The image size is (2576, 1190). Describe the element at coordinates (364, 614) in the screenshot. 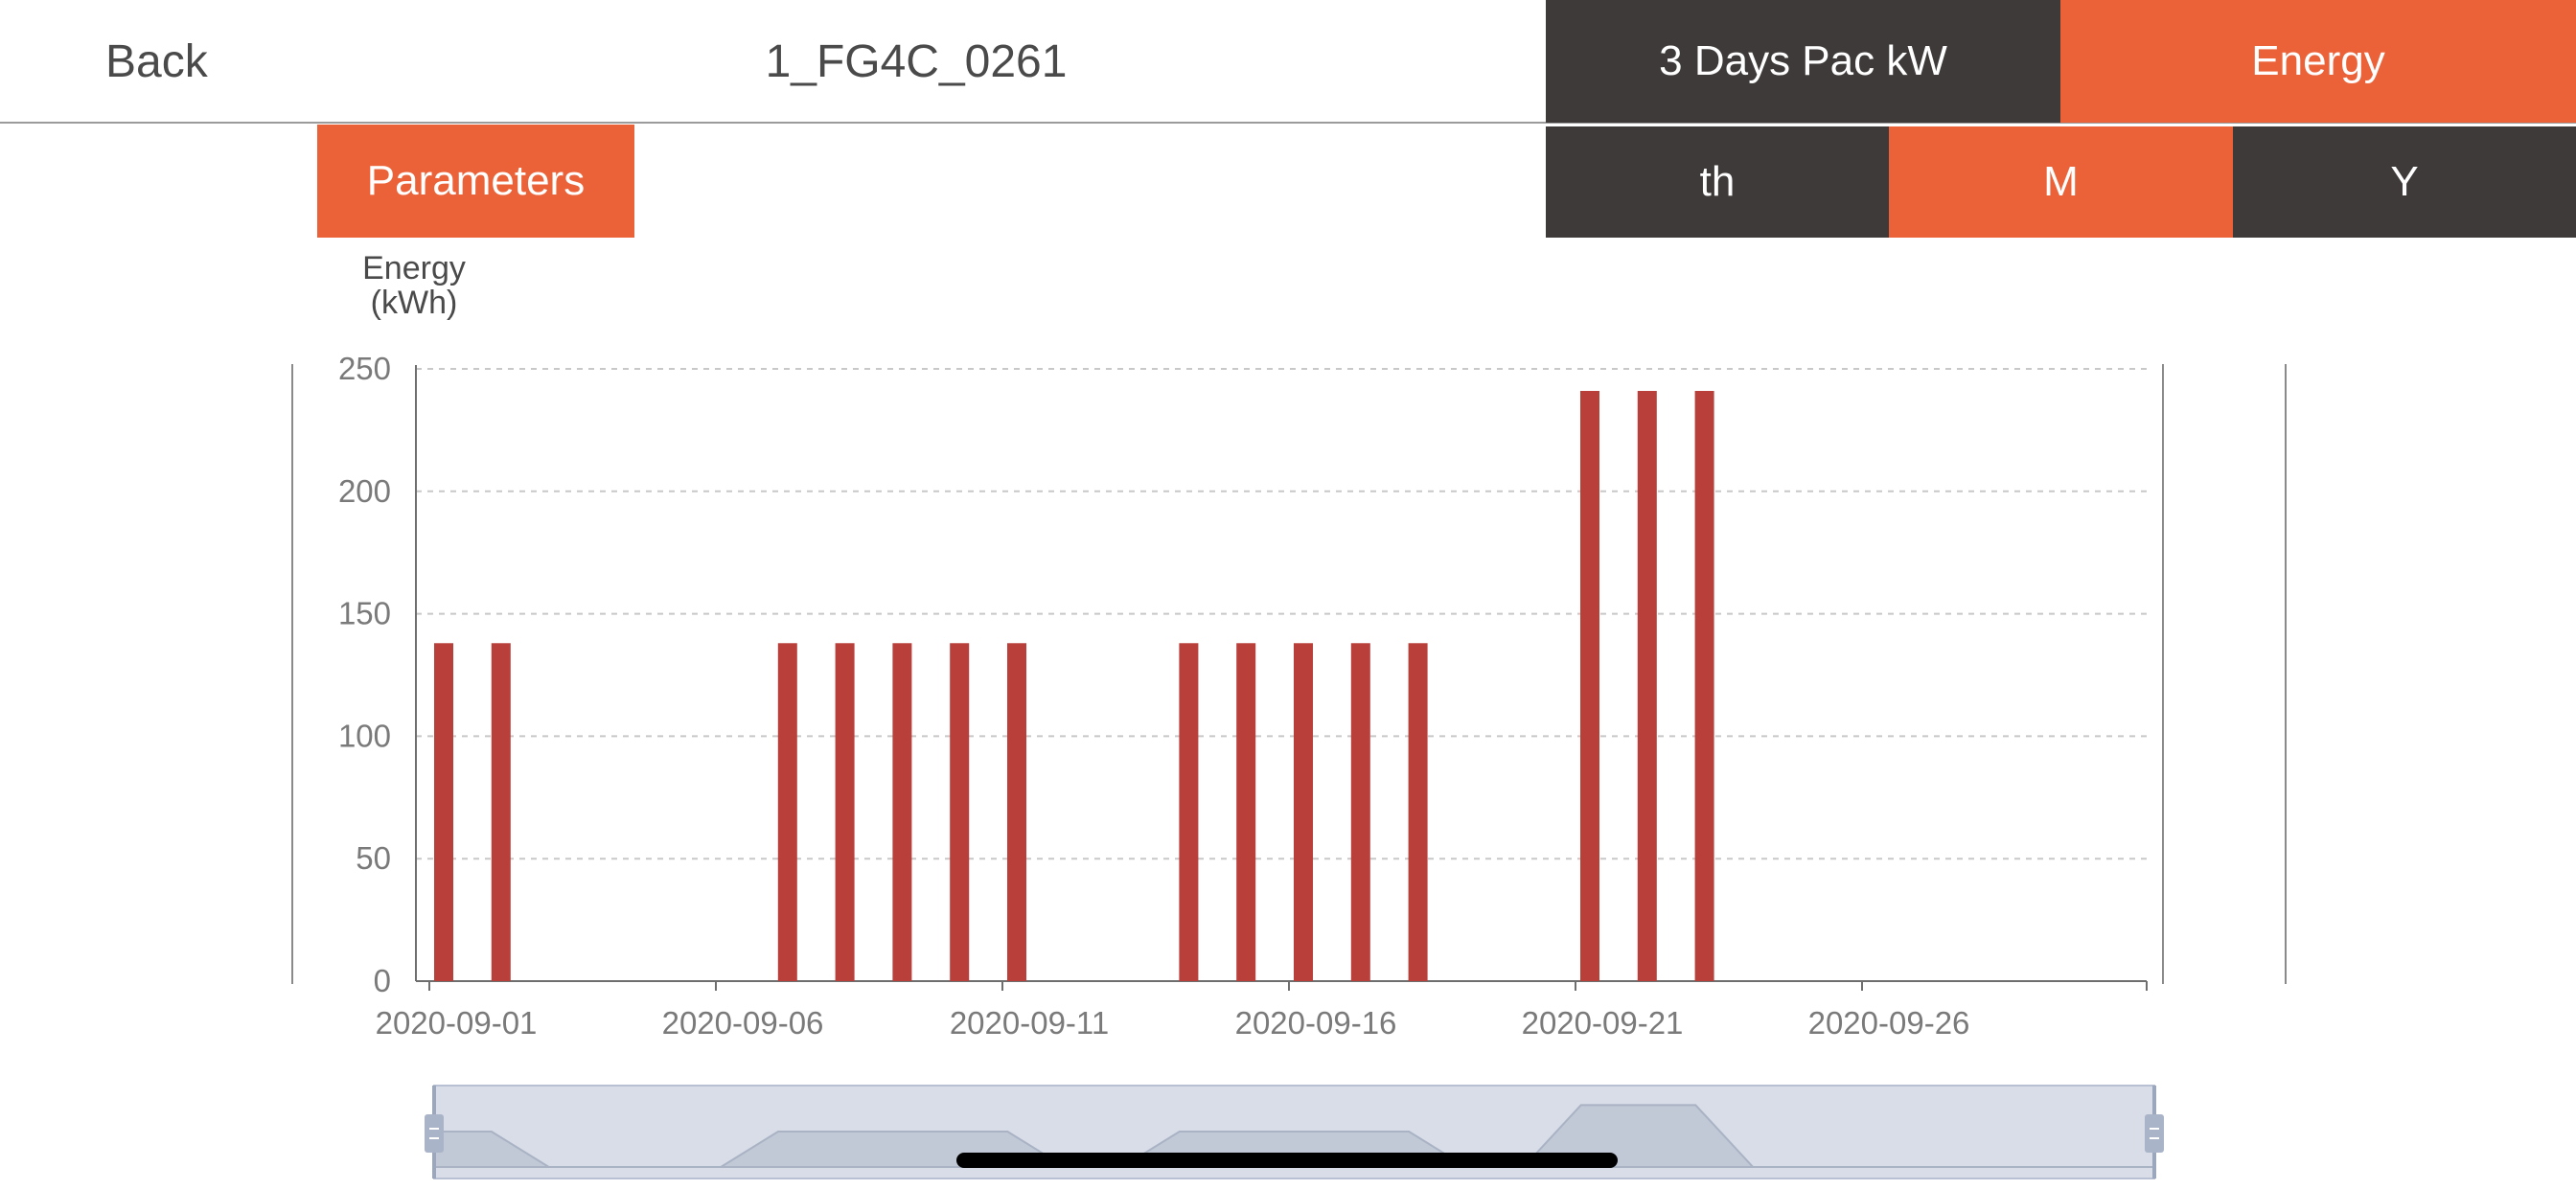

I see `y-tick-label: 150` at that location.